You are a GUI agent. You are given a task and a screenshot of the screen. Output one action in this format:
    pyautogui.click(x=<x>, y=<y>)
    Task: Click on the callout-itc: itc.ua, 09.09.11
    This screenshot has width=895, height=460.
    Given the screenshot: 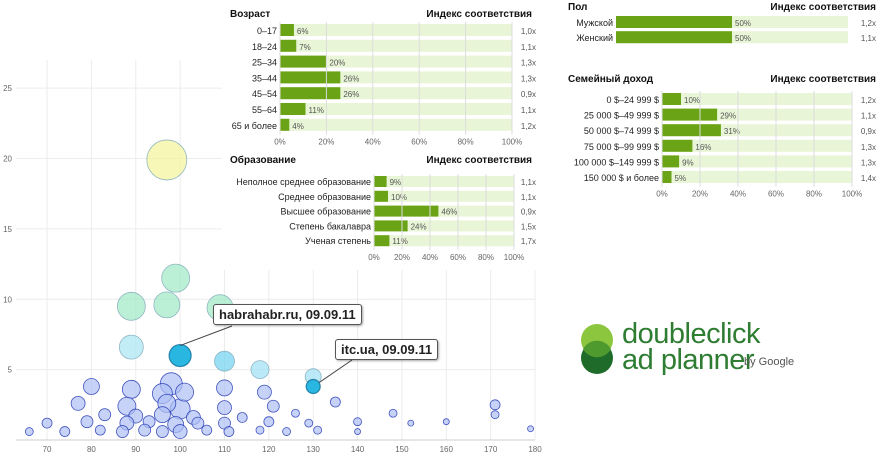 What is the action you would take?
    pyautogui.click(x=387, y=349)
    